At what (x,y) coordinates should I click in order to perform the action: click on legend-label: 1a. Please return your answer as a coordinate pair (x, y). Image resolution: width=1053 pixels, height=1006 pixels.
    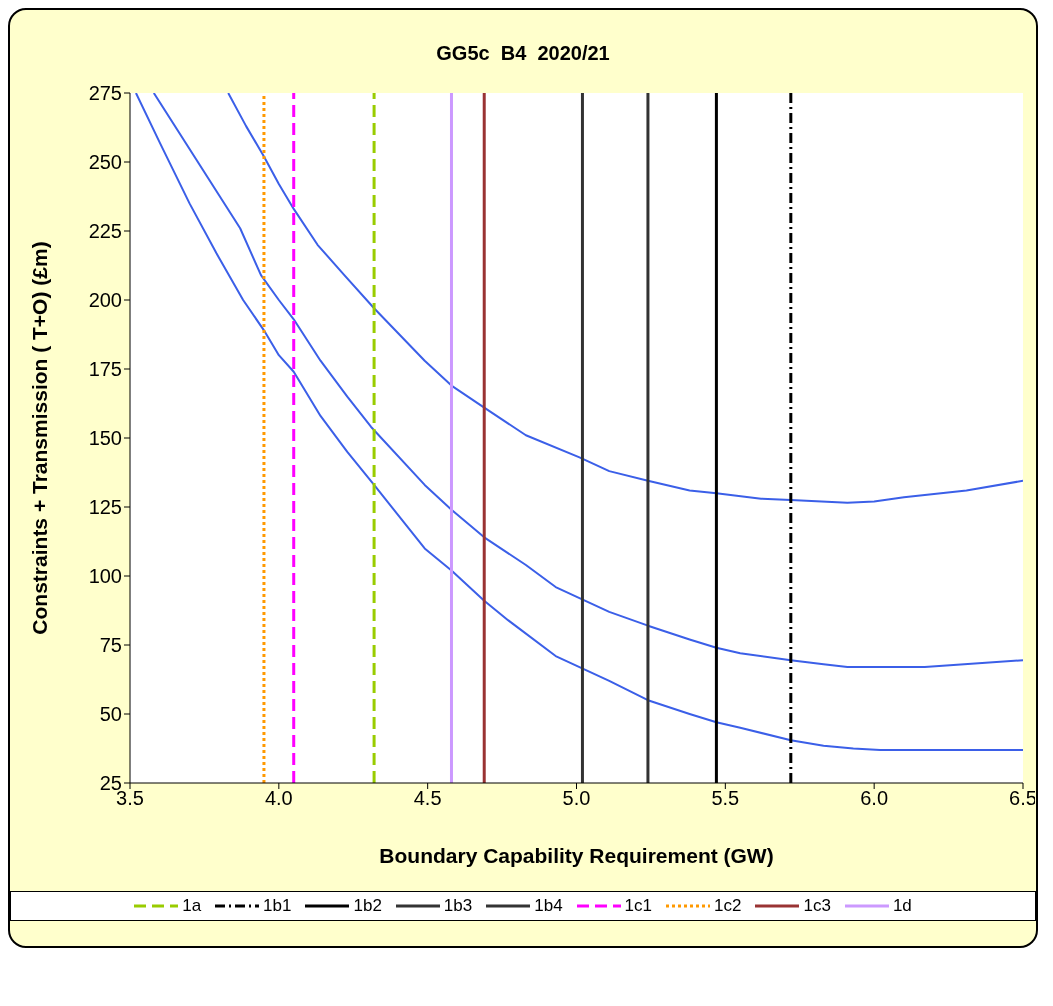
    Looking at the image, I should click on (191, 906).